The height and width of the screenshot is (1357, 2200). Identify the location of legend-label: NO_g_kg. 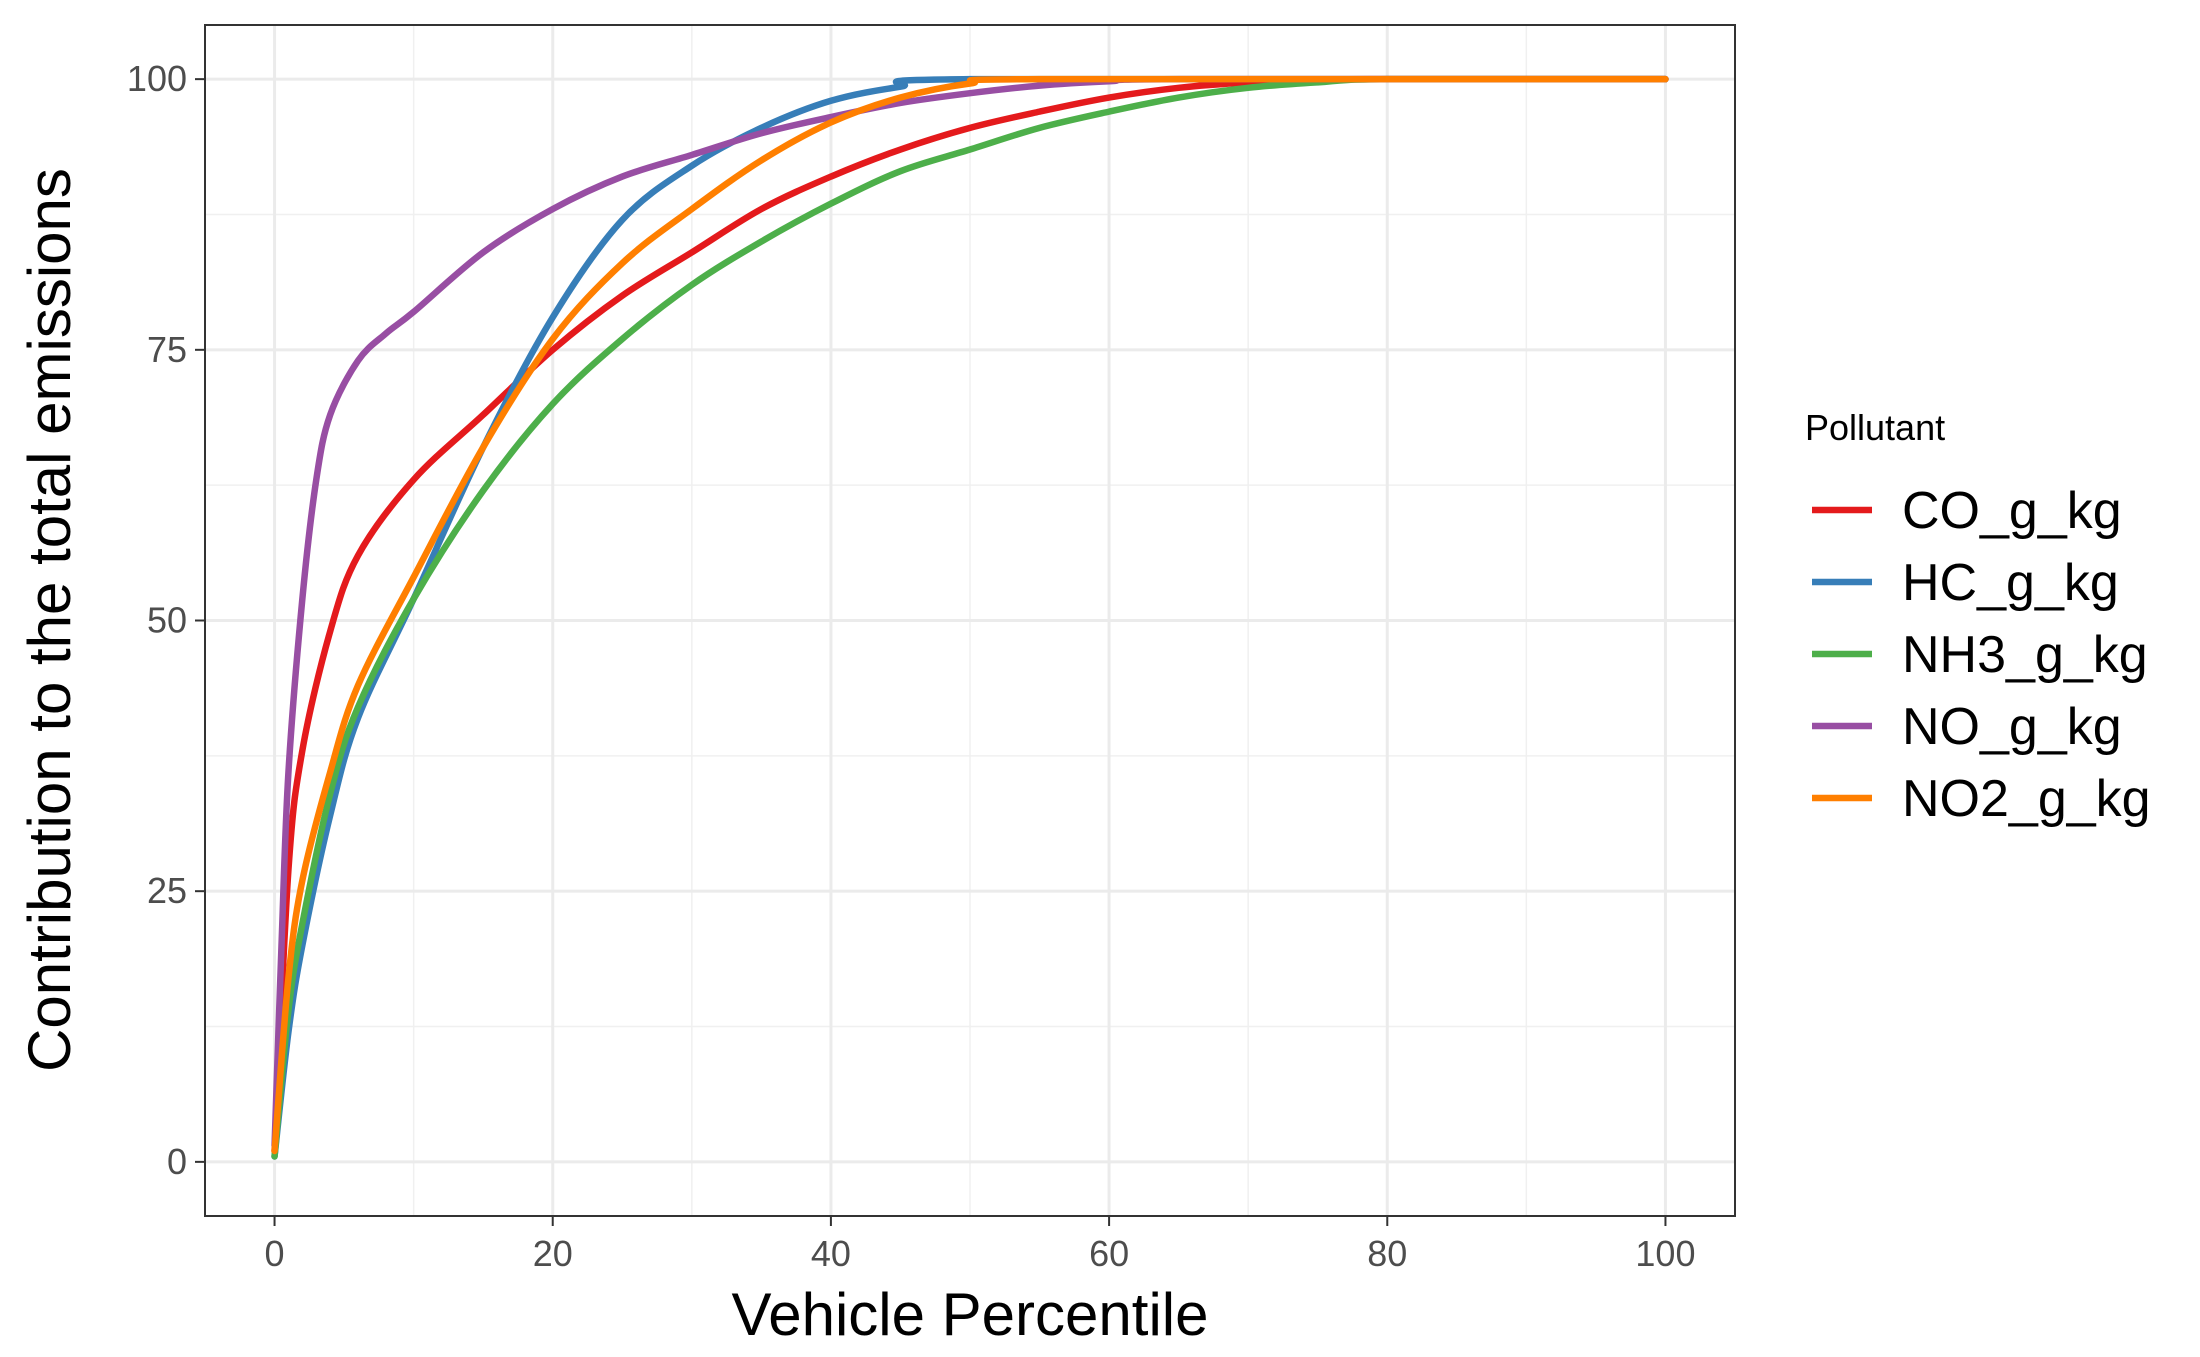
(2012, 727).